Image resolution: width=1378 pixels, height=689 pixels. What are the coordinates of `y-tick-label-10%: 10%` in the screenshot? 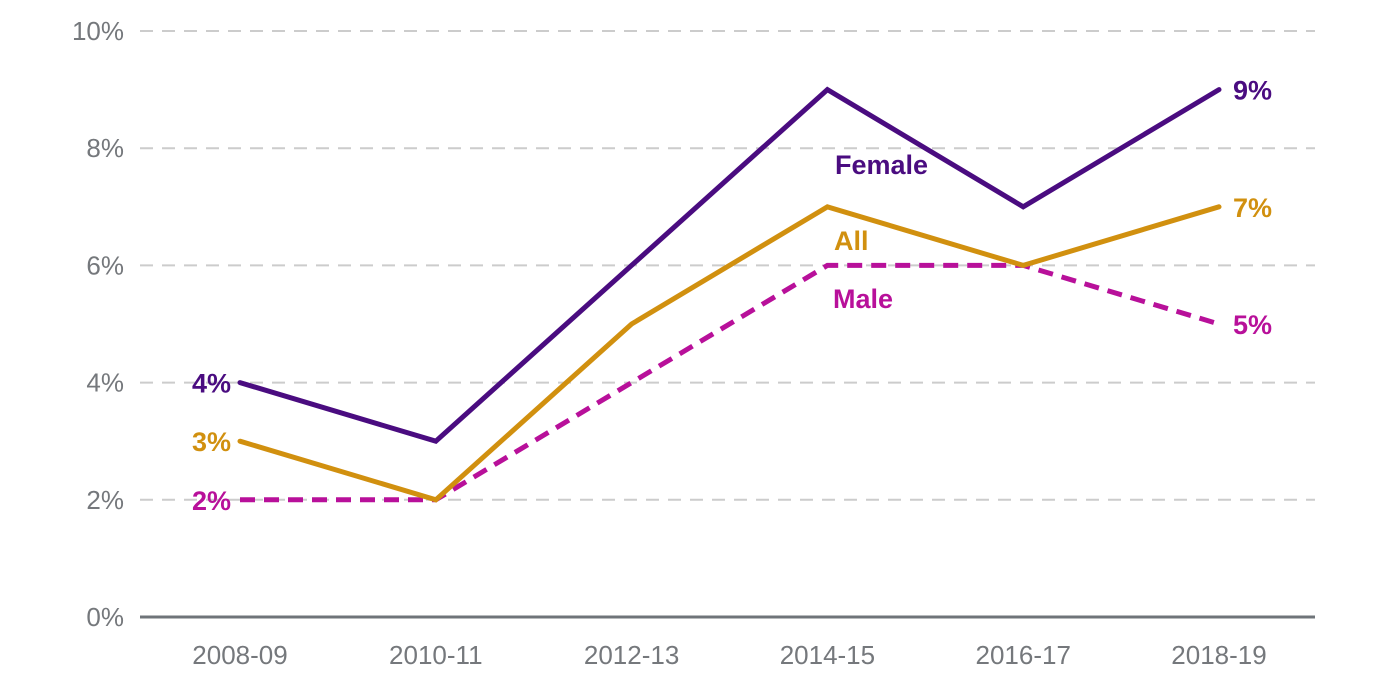 It's located at (98, 31).